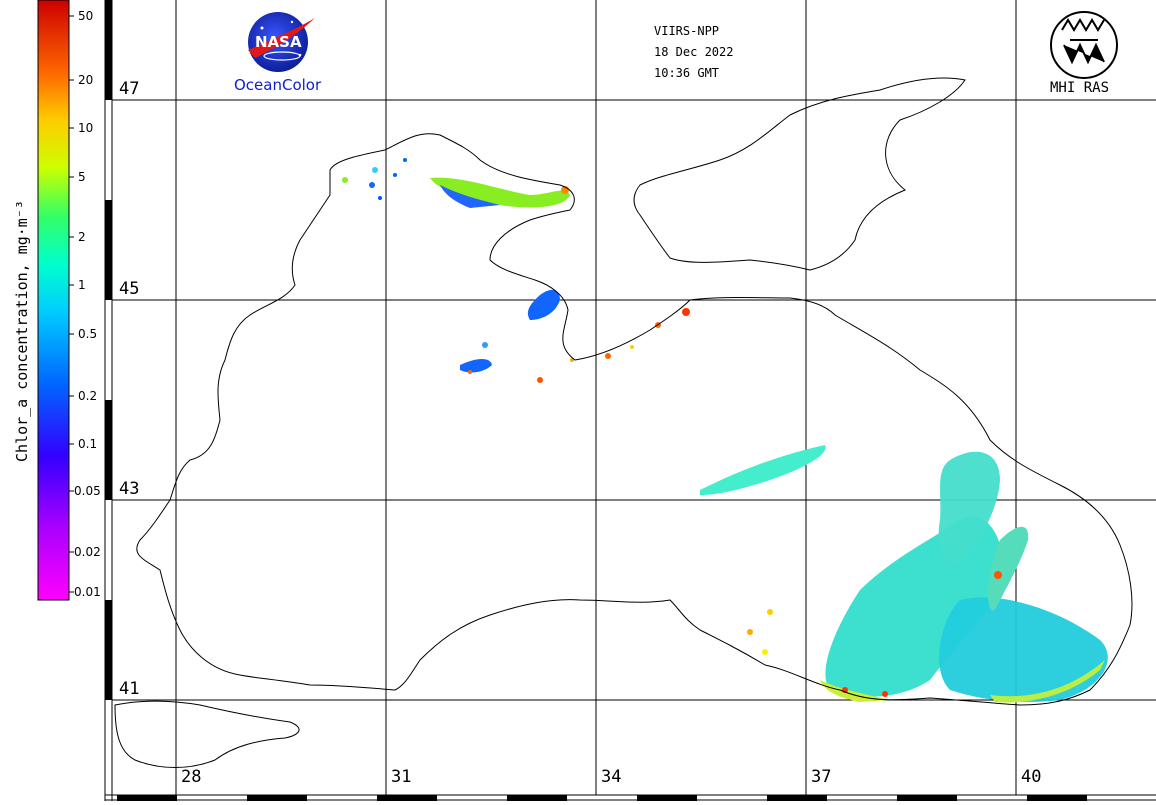 The height and width of the screenshot is (805, 1156). Describe the element at coordinates (129, 89) in the screenshot. I see `latitude-label: 47` at that location.